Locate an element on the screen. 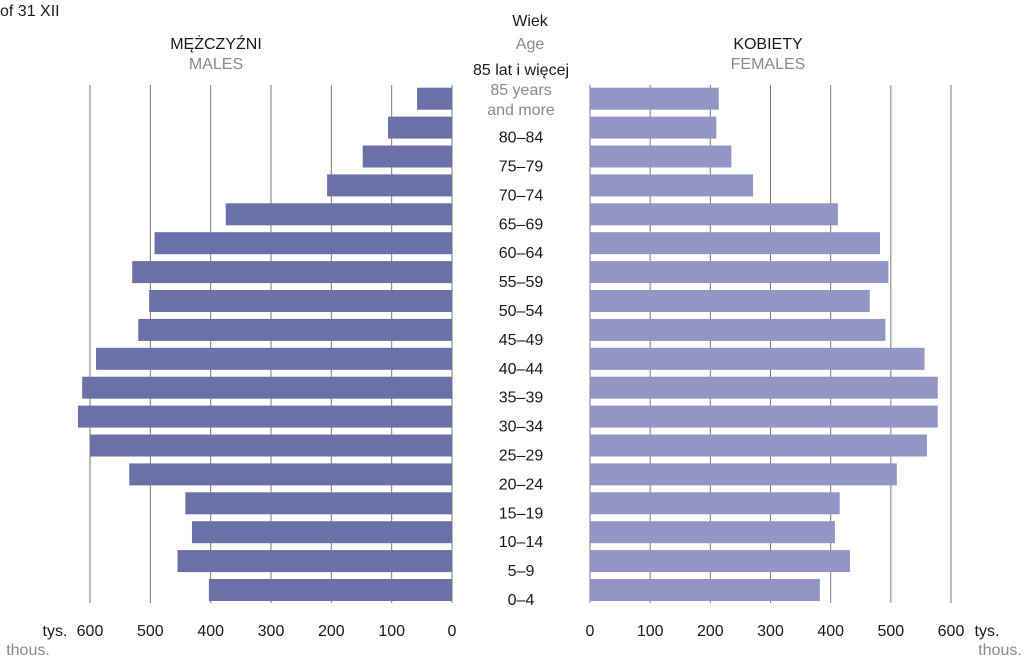 This screenshot has width=1029, height=657. age-label: 70–74 is located at coordinates (521, 195).